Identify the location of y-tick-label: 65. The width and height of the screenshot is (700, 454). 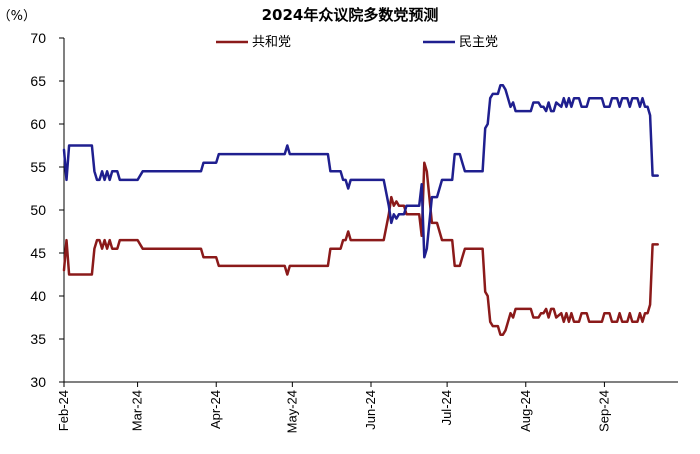
(38, 81).